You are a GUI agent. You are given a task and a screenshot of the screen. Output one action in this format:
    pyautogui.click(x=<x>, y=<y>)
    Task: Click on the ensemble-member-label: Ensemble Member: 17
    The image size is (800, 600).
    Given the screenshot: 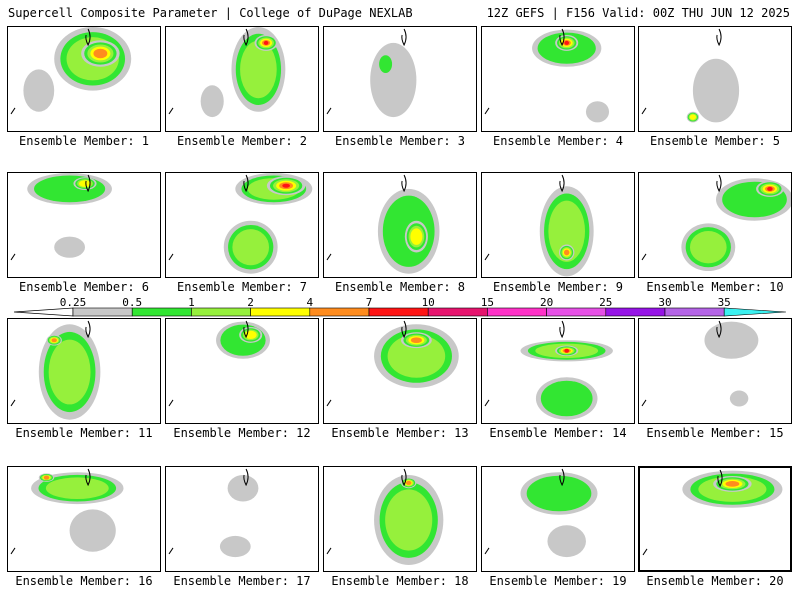 What is the action you would take?
    pyautogui.click(x=242, y=581)
    